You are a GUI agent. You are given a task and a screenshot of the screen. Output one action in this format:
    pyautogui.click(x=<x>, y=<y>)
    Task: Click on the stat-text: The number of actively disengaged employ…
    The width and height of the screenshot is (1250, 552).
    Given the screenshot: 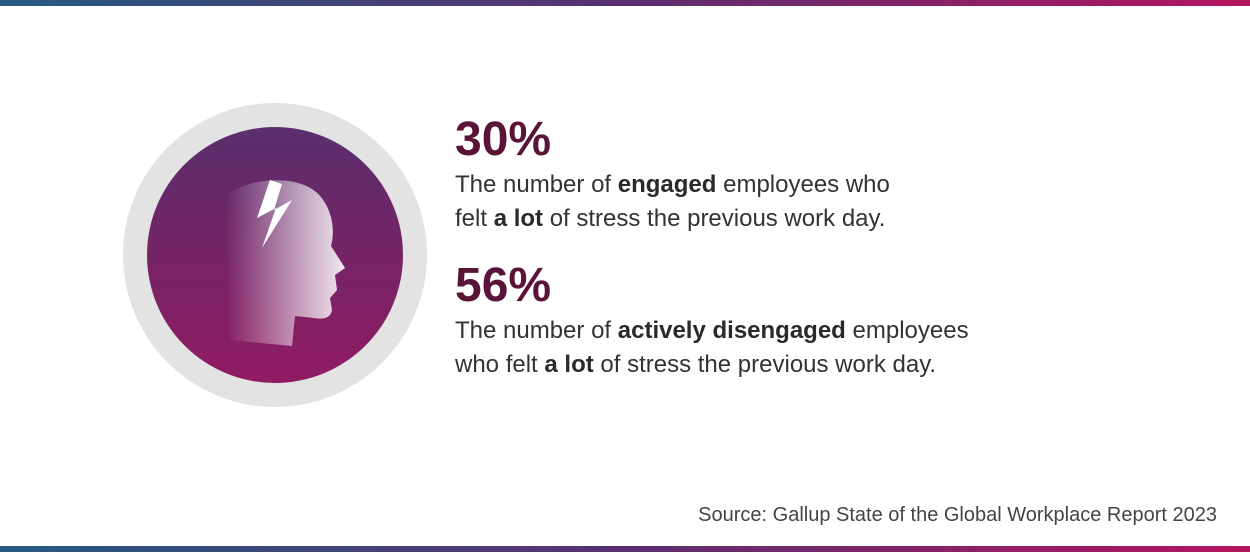 What is the action you would take?
    pyautogui.click(x=712, y=331)
    